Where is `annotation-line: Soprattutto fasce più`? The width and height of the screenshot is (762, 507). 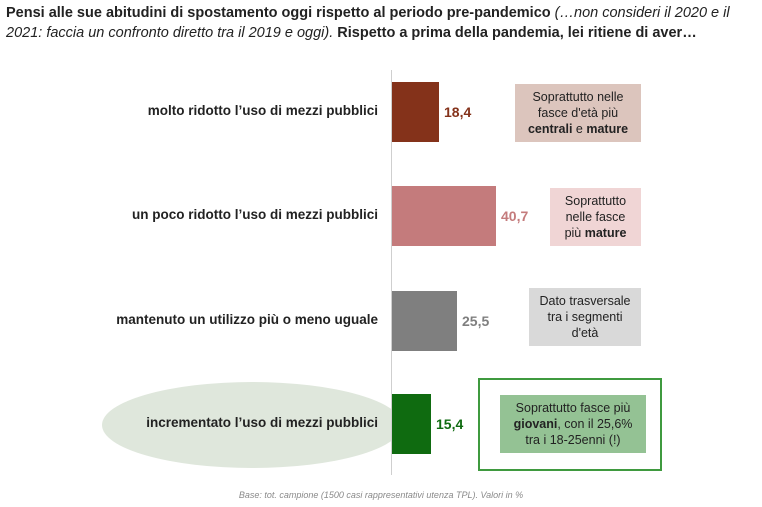
annotation-line: Soprattutto fasce più is located at coordinates (573, 408).